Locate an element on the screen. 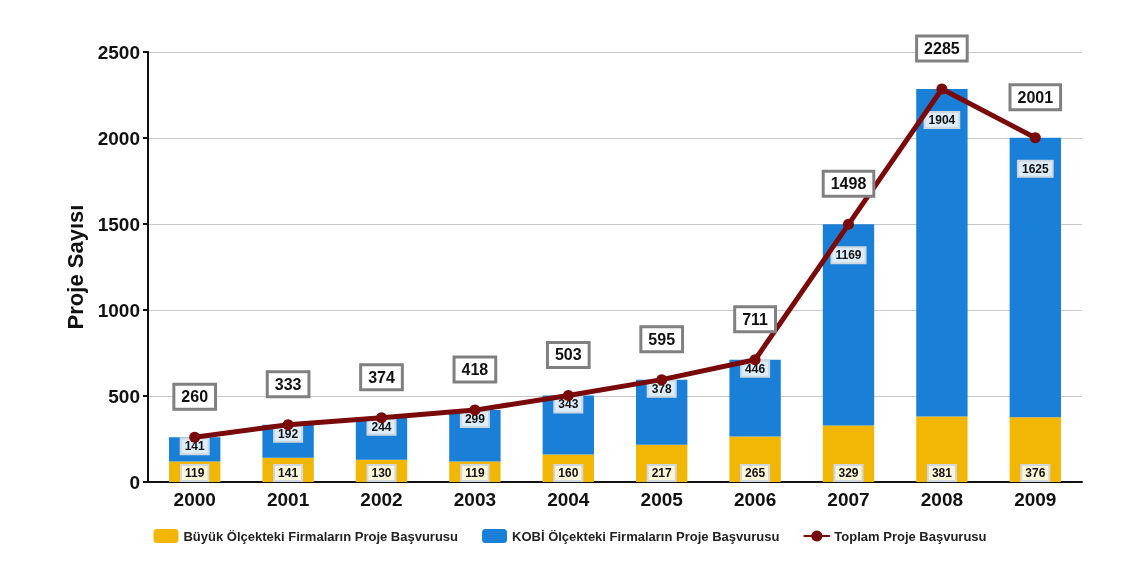  data-label: 595 is located at coordinates (662, 339).